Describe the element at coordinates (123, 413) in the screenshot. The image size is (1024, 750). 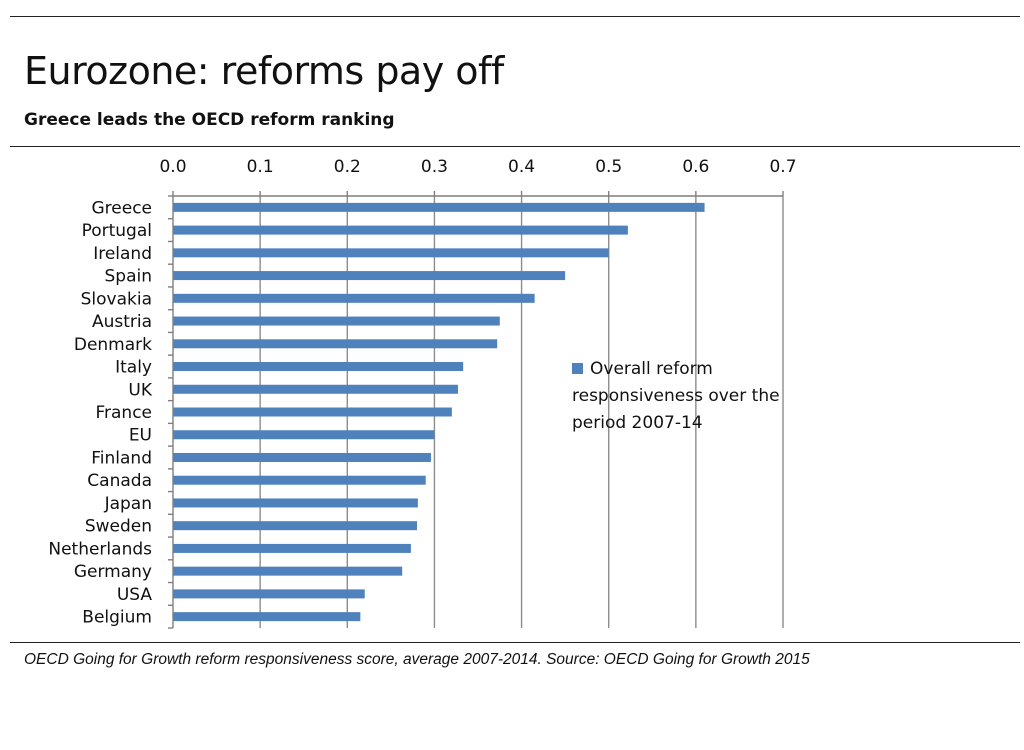
I see `category-label: France` at that location.